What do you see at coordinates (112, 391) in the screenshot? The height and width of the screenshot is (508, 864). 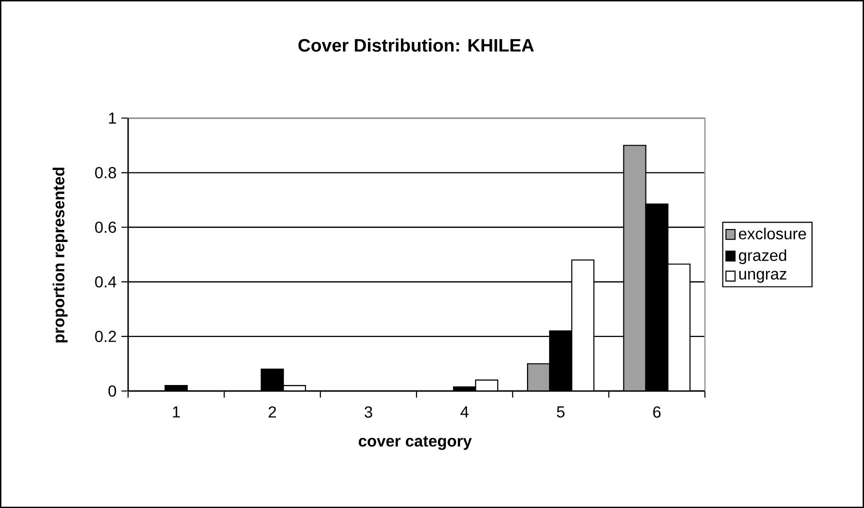 I see `y-tick-label: 0` at bounding box center [112, 391].